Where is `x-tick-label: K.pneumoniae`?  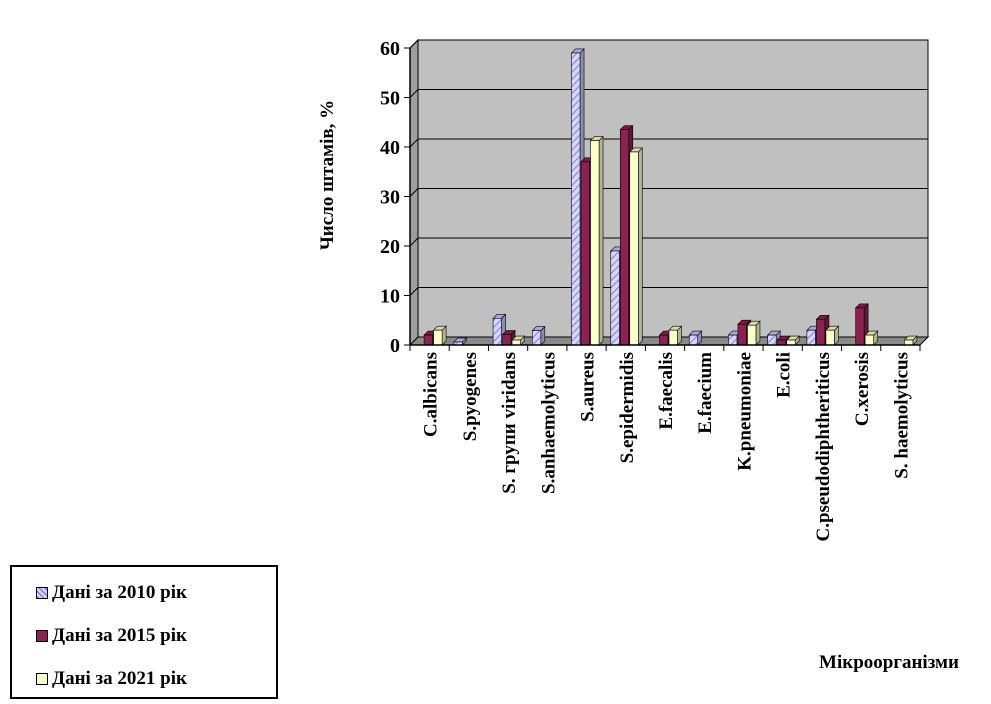
x-tick-label: K.pneumoniae is located at coordinates (744, 411).